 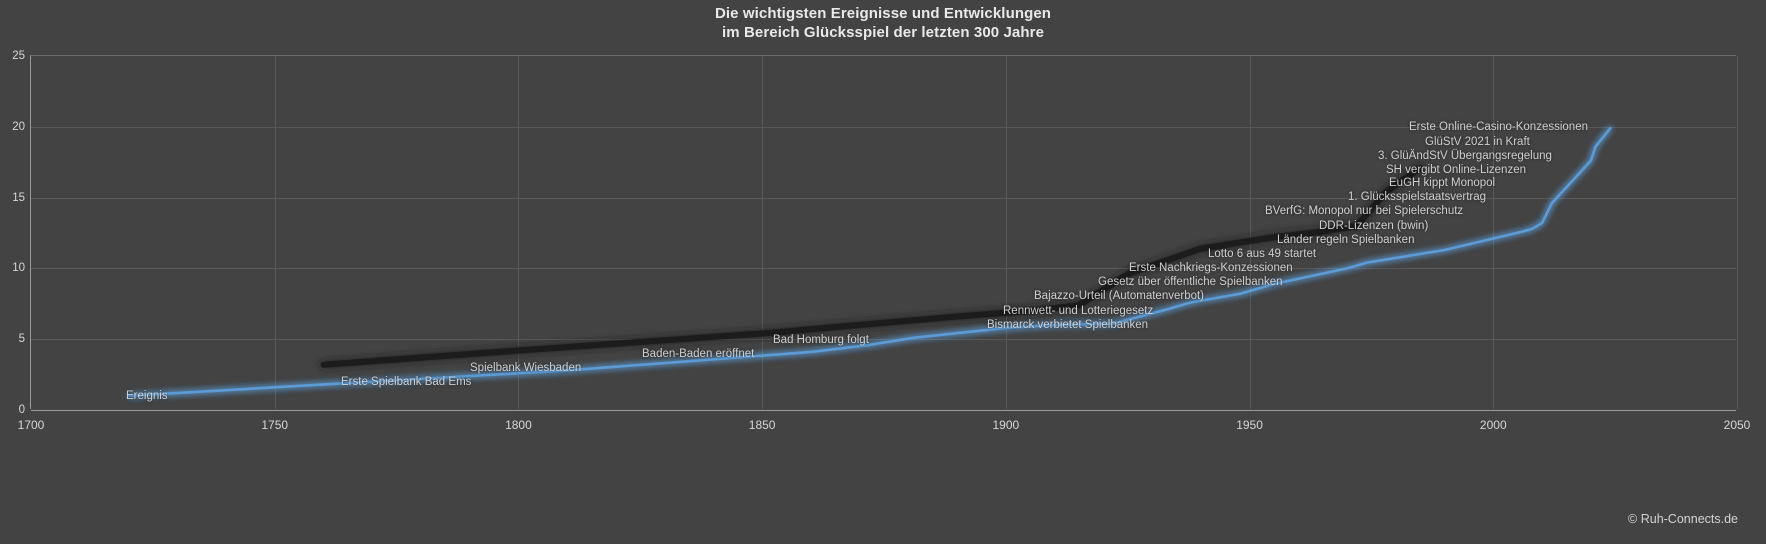 What do you see at coordinates (1493, 425) in the screenshot?
I see `x-tick-label: 2000` at bounding box center [1493, 425].